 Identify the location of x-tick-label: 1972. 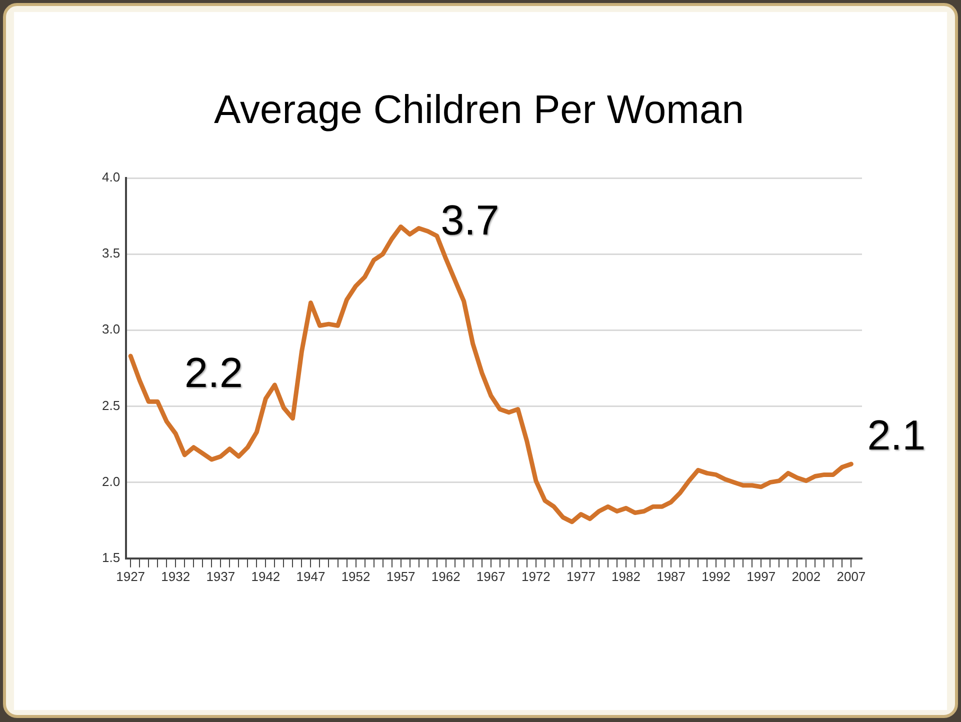
(535, 576).